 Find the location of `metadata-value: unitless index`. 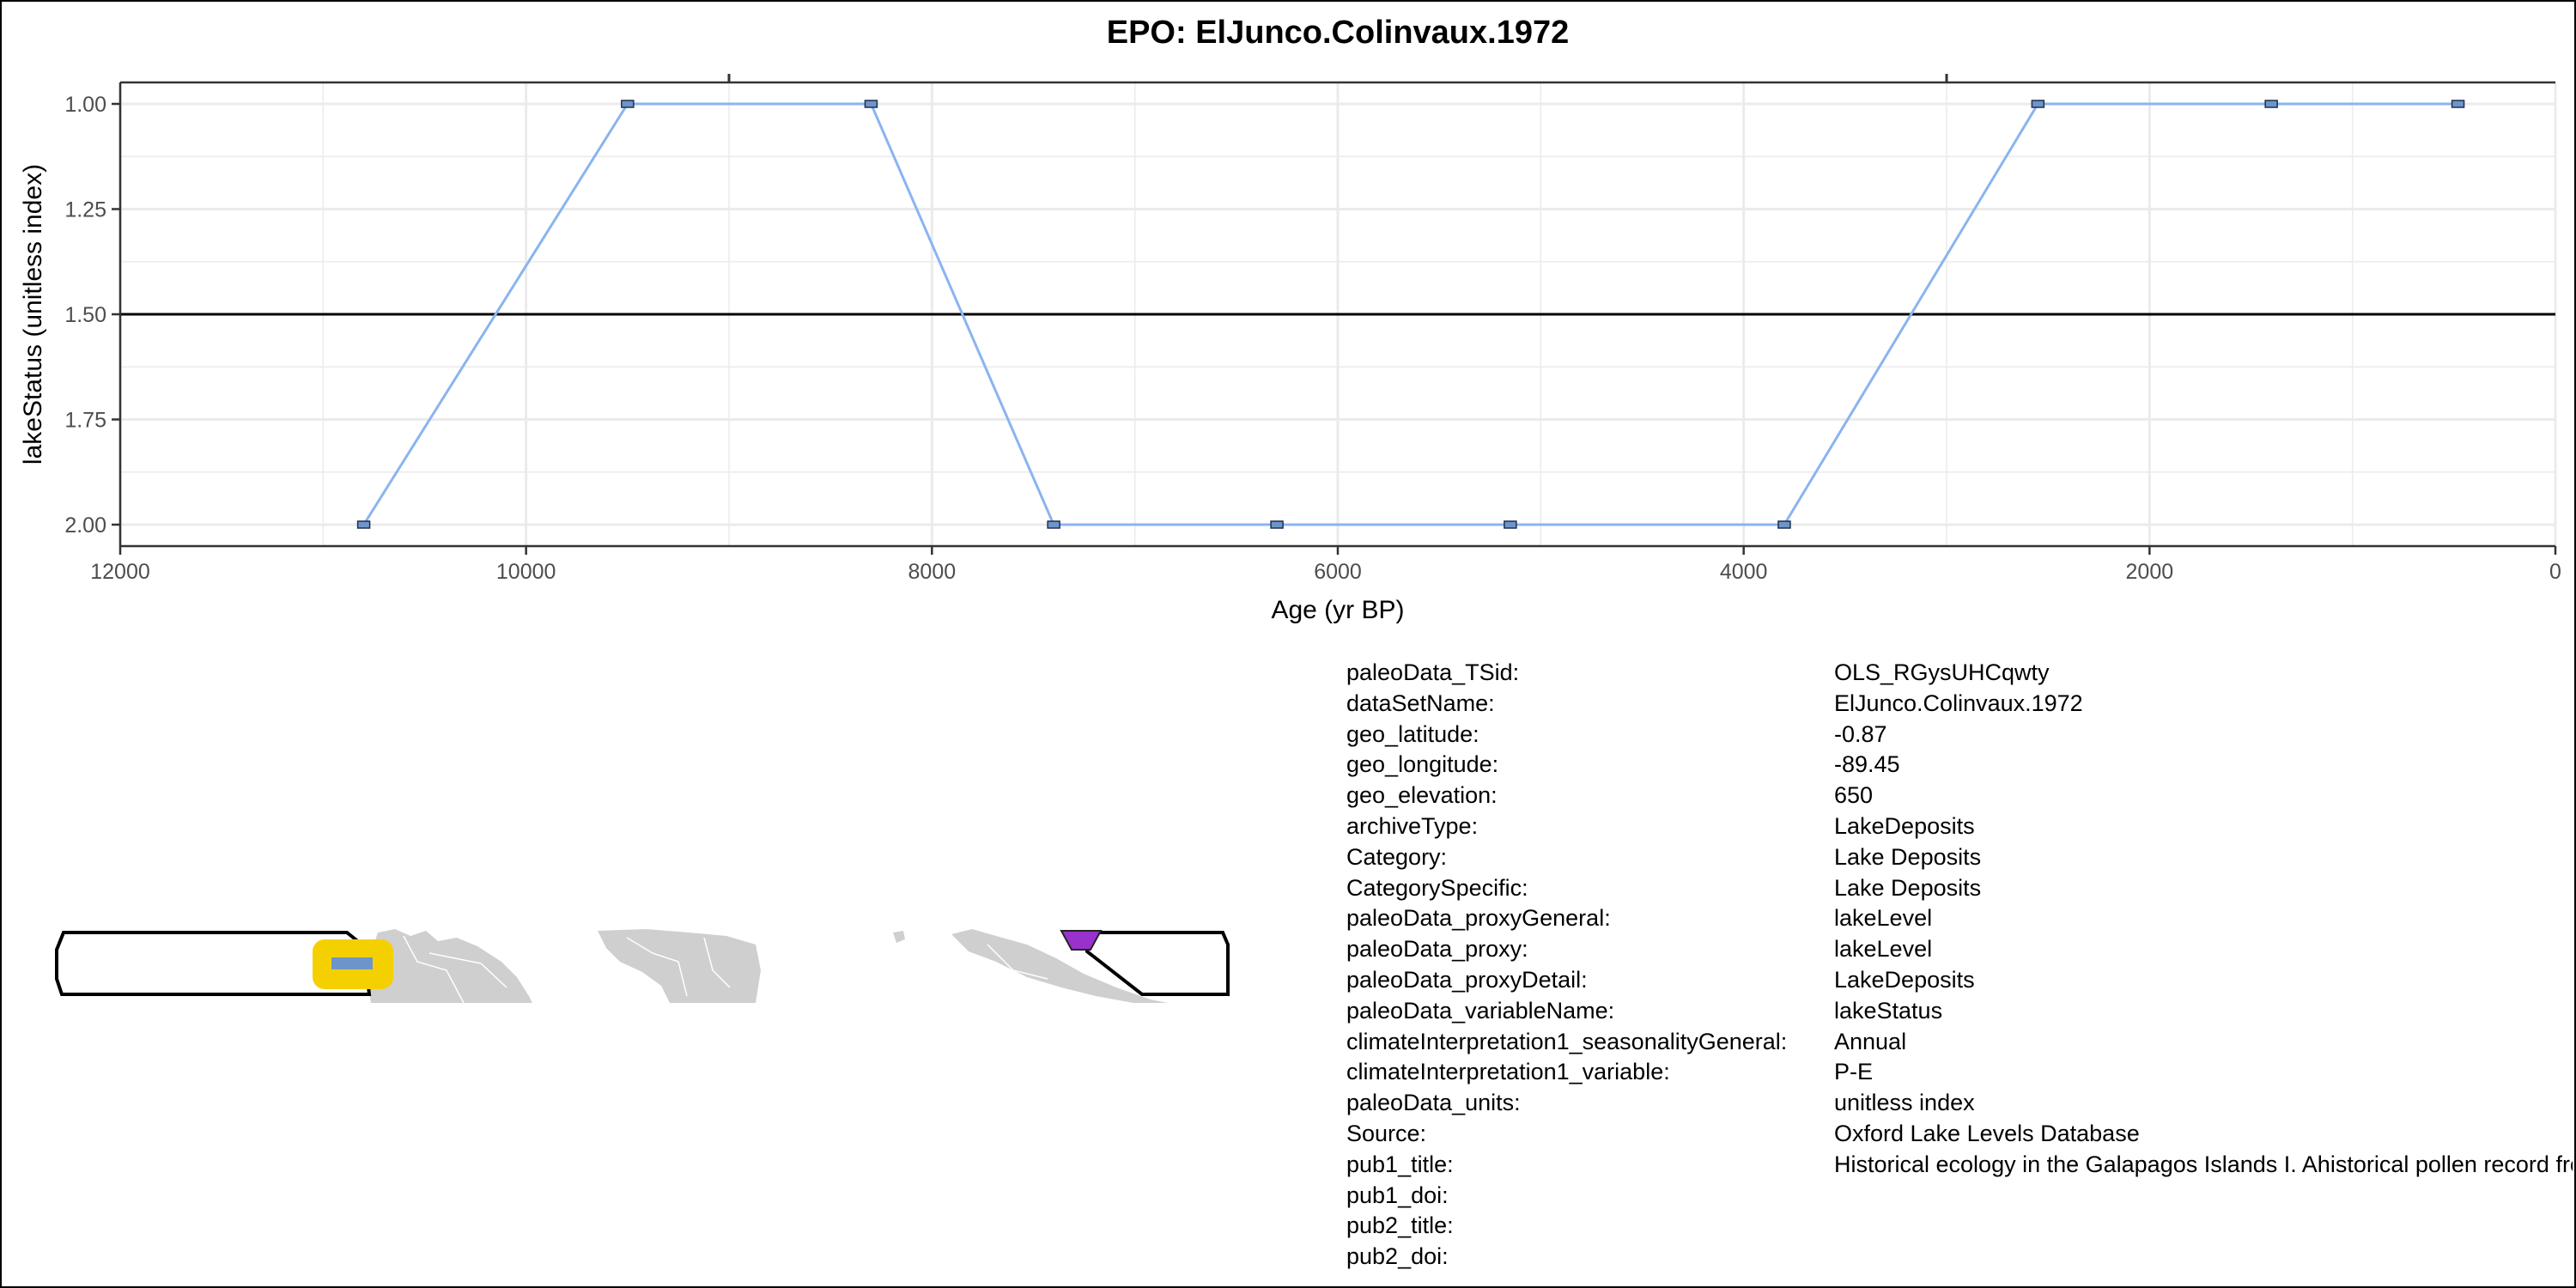

metadata-value: unitless index is located at coordinates (1904, 1103).